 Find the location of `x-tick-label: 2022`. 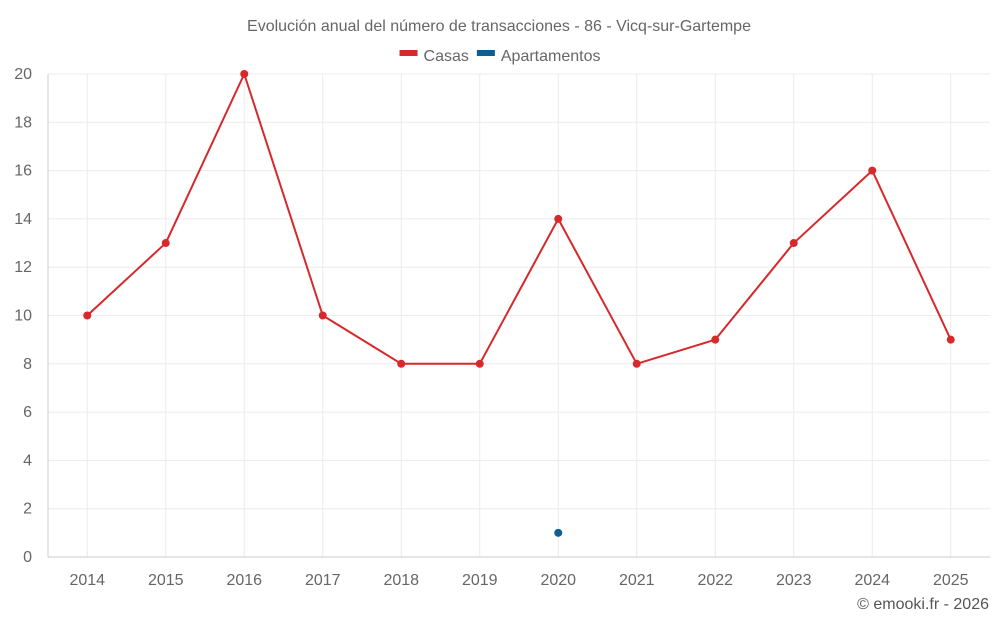

x-tick-label: 2022 is located at coordinates (715, 580).